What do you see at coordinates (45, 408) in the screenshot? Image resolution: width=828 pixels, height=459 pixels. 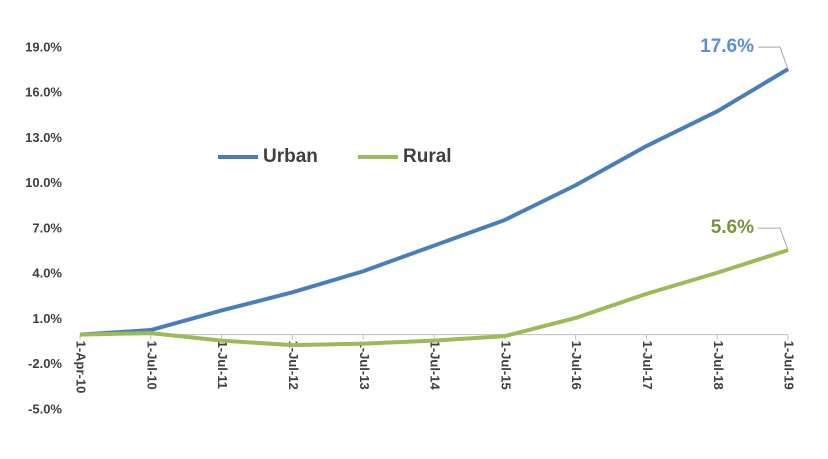 I see `y-tick-label: -5.0%` at bounding box center [45, 408].